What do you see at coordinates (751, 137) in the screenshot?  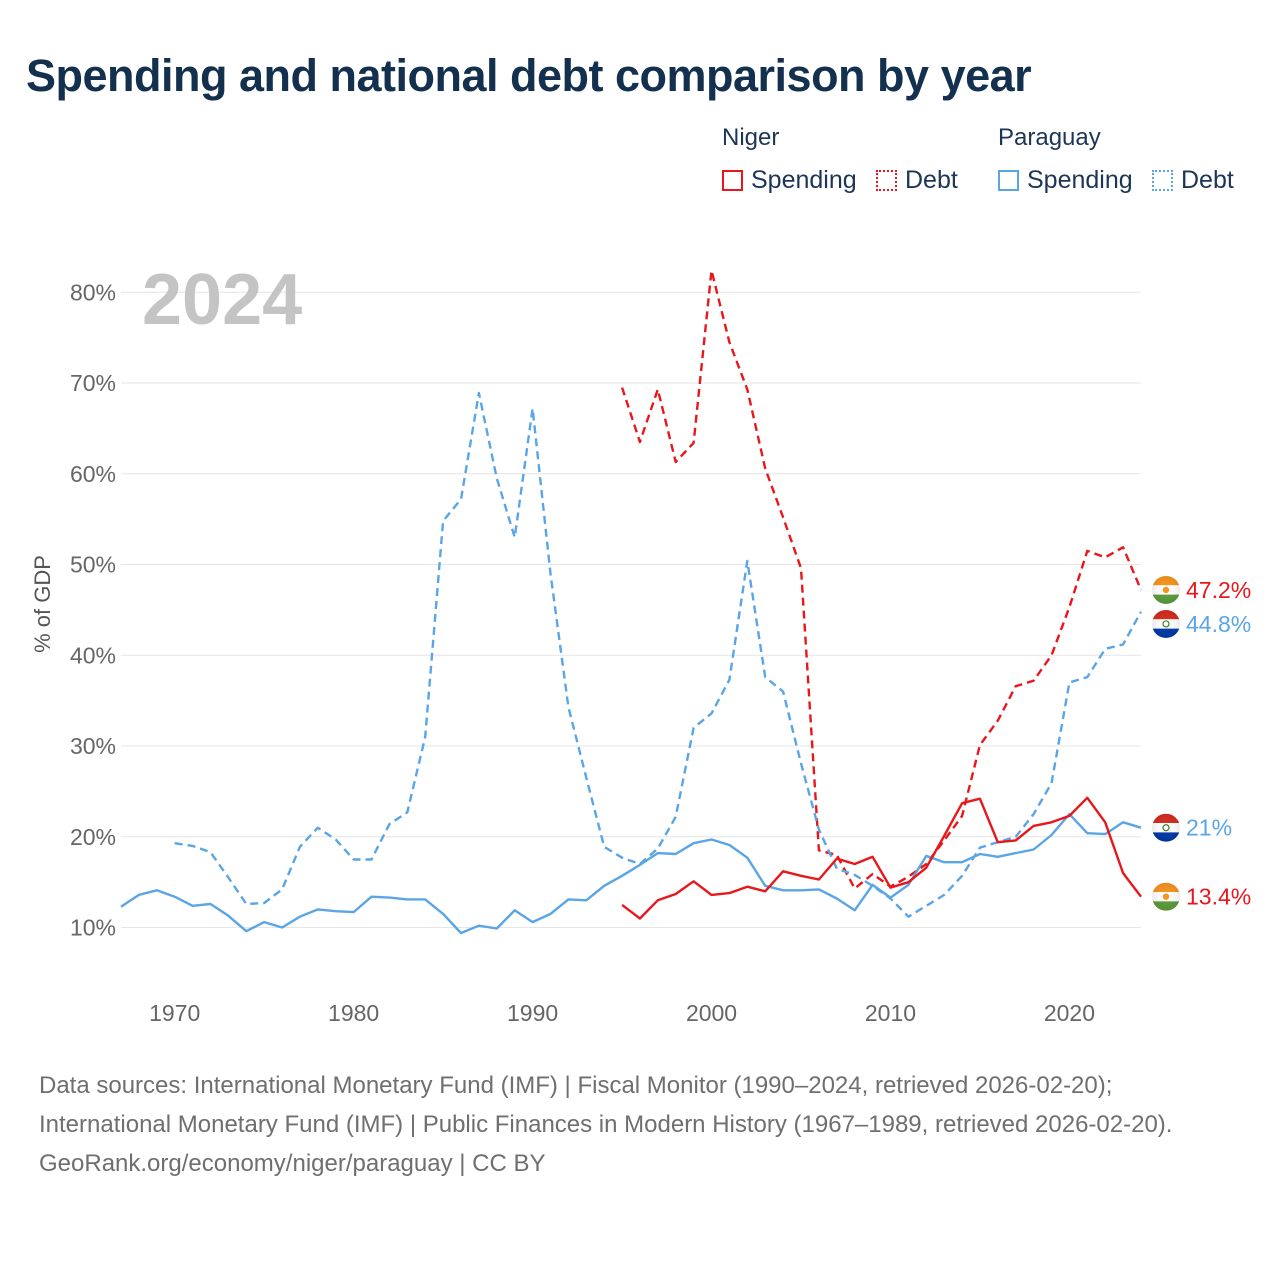 I see `legend-group-niger: Niger` at bounding box center [751, 137].